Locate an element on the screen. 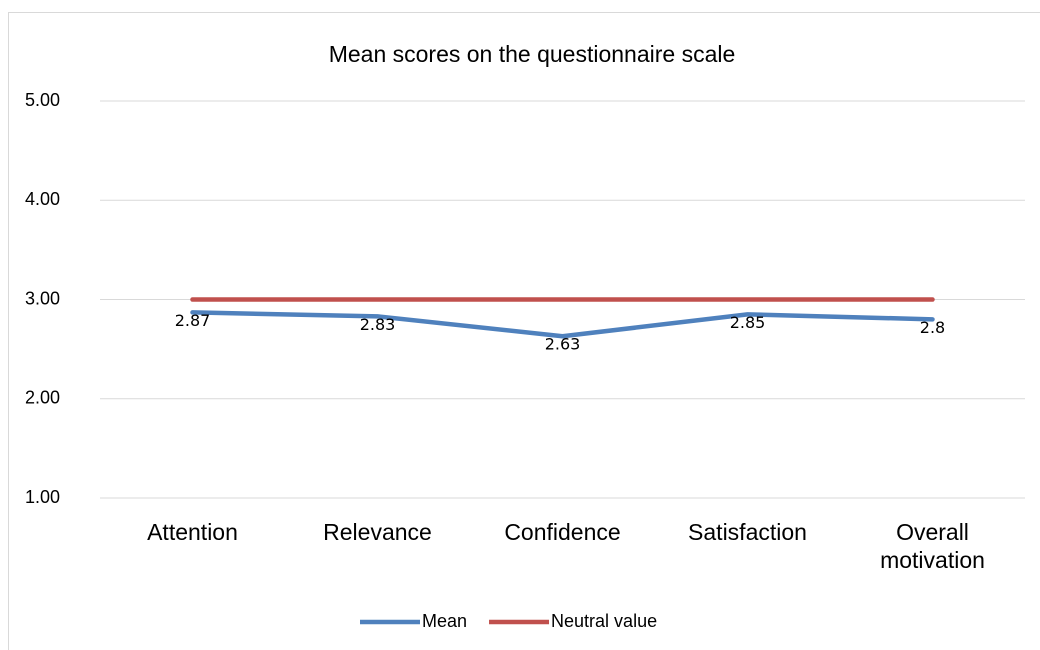 The width and height of the screenshot is (1040, 650). x-tick-label: Relevance is located at coordinates (377, 532).